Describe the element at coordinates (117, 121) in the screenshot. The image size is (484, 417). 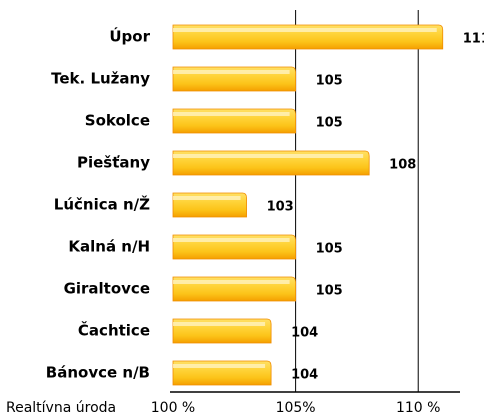
I see `category-label: Sokolce` at that location.